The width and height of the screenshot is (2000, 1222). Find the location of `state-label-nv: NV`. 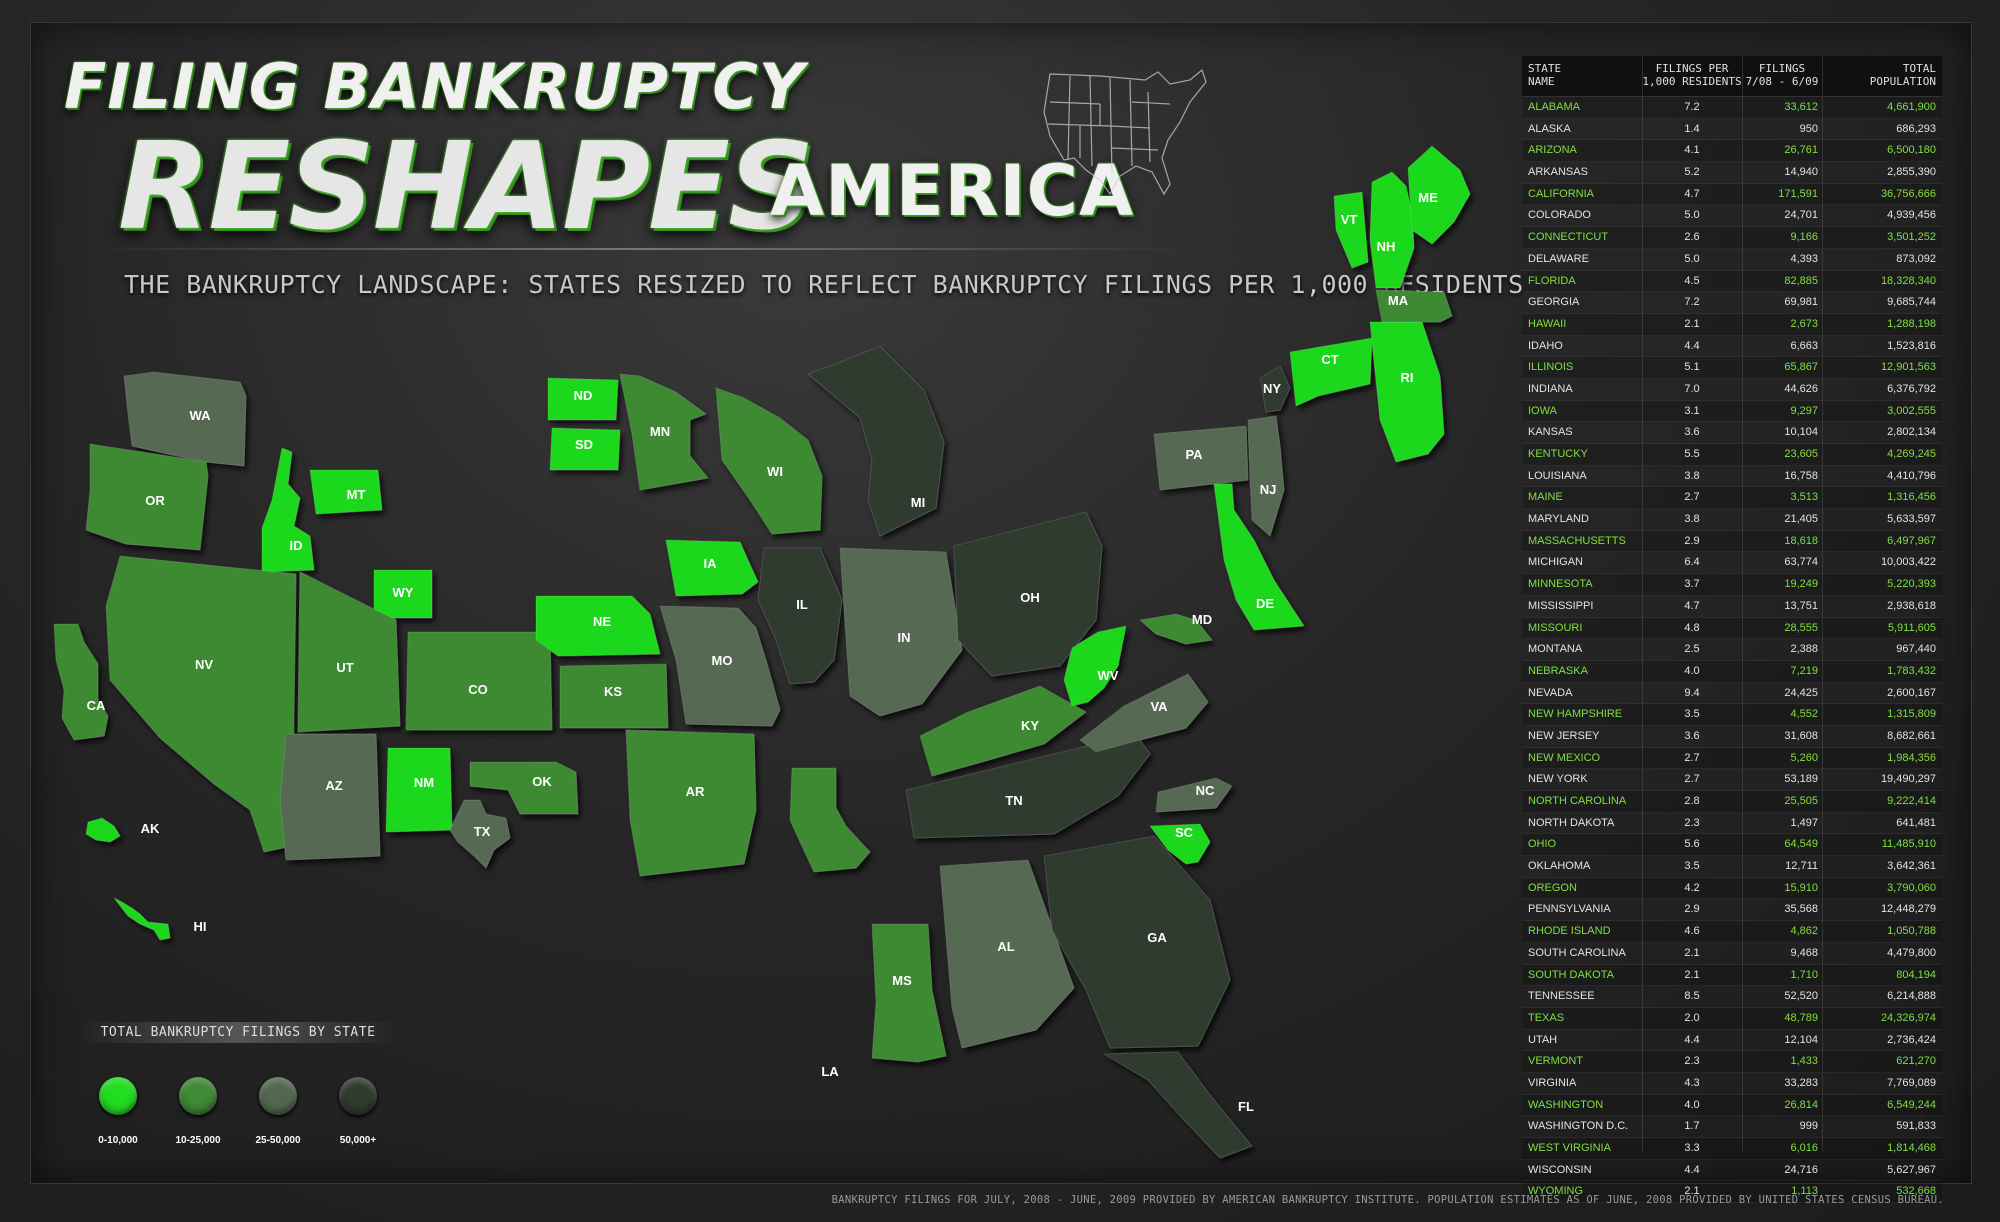

state-label-nv: NV is located at coordinates (204, 664).